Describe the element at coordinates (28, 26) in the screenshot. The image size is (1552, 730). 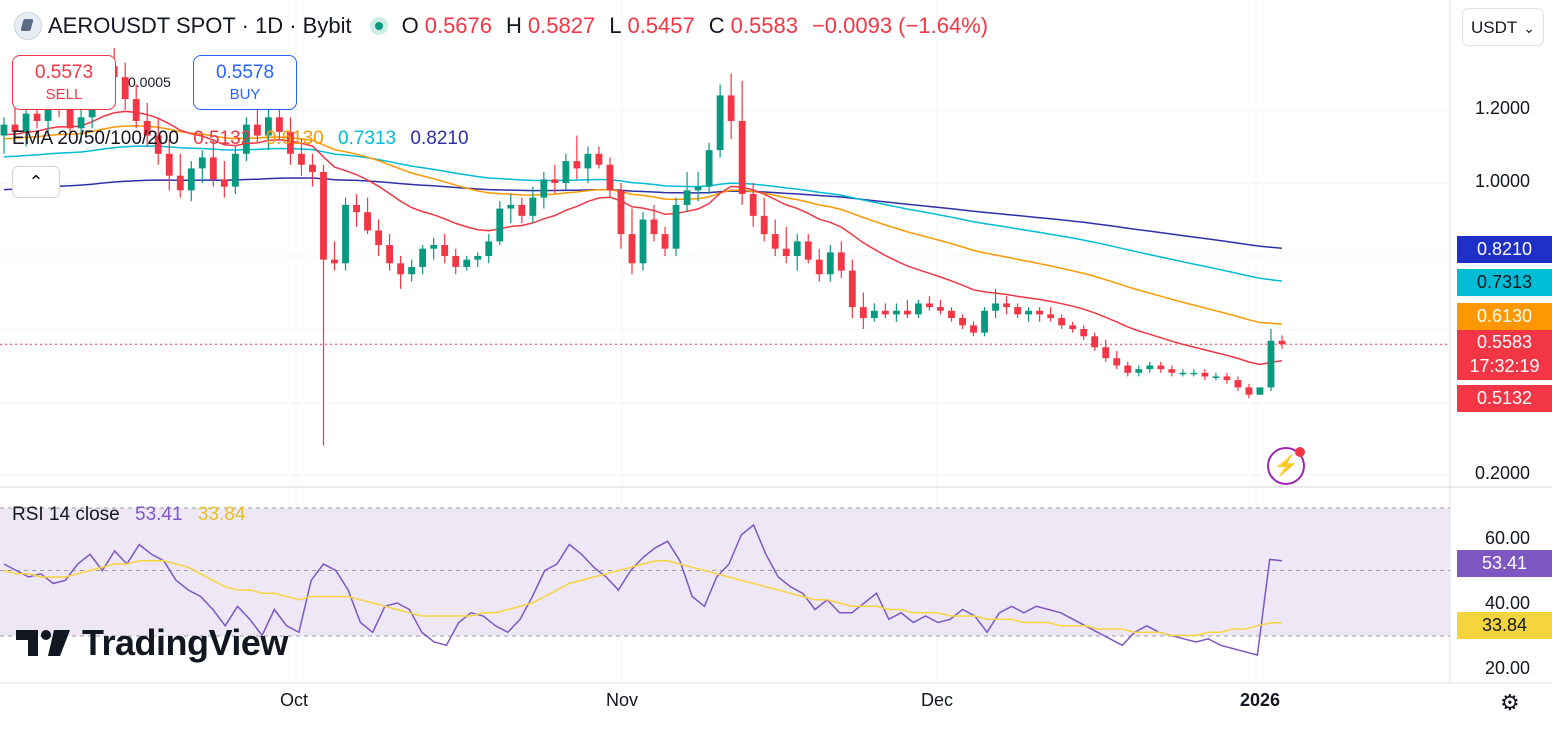
I see `coin-logo-icon` at that location.